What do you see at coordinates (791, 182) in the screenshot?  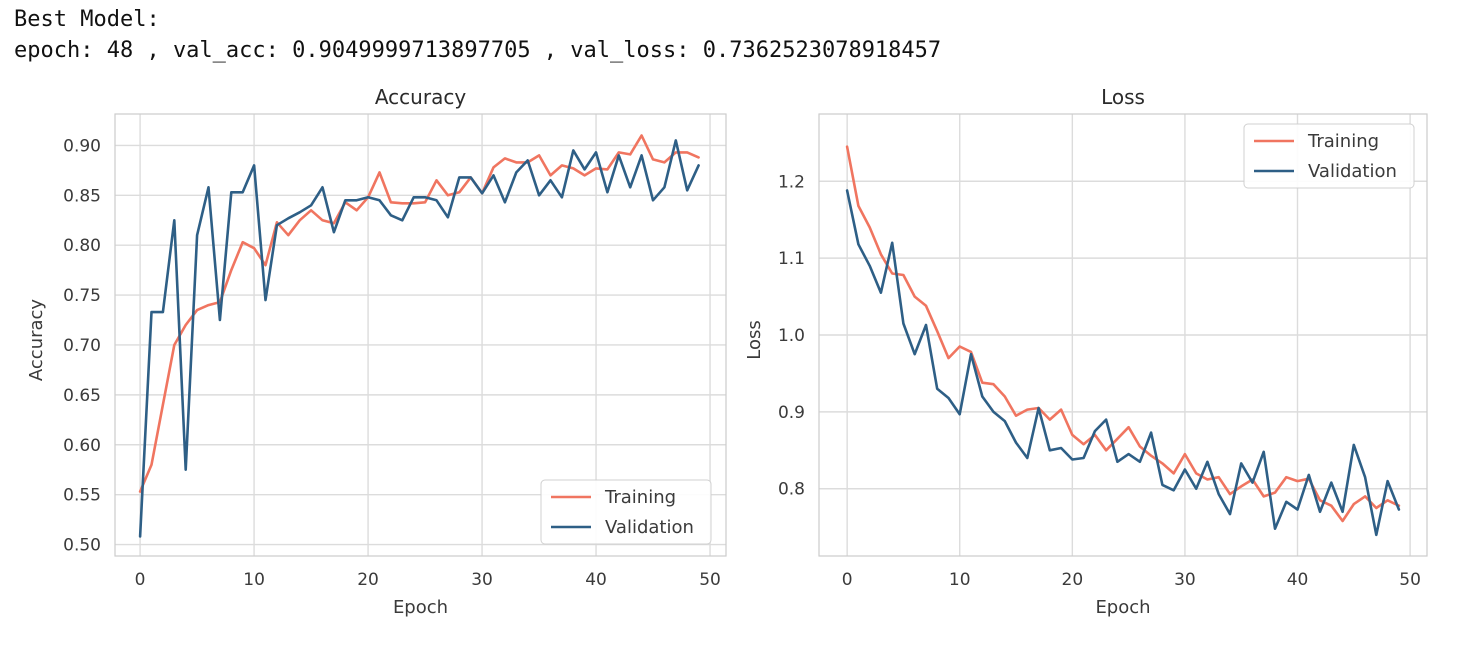 I see `y-tick-label: 1.2` at bounding box center [791, 182].